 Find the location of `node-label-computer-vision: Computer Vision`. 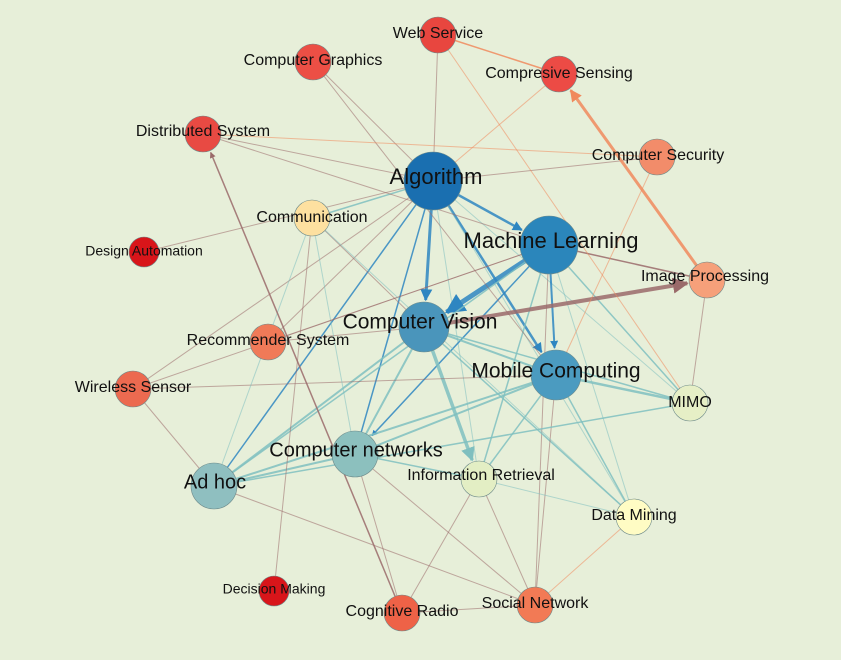

node-label-computer-vision: Computer Vision is located at coordinates (420, 322).